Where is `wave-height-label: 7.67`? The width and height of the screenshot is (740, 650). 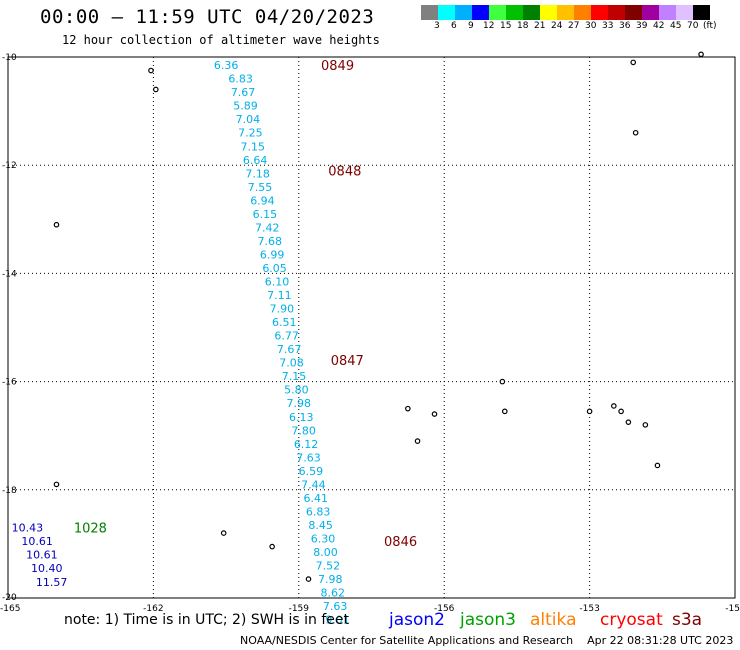
wave-height-label: 7.67 is located at coordinates (289, 349).